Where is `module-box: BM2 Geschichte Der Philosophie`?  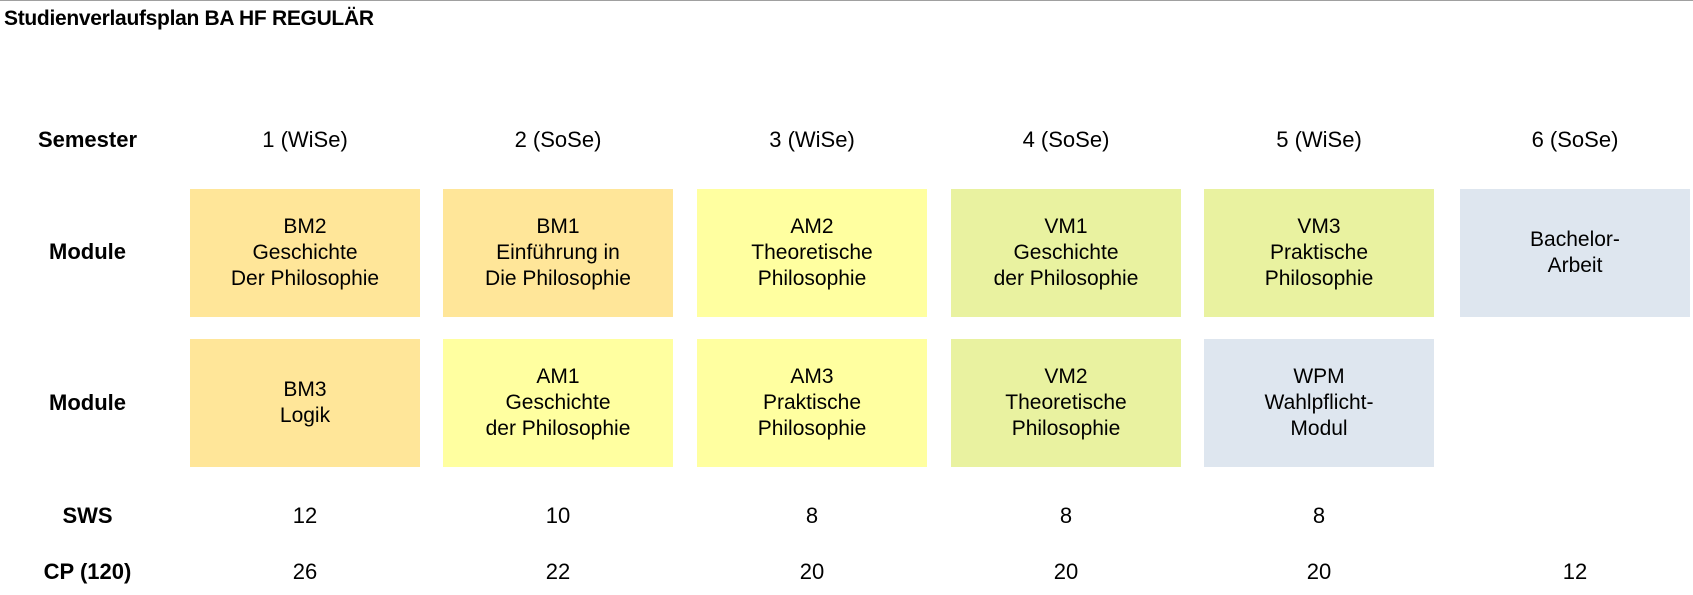 module-box: BM2 Geschichte Der Philosophie is located at coordinates (305, 253).